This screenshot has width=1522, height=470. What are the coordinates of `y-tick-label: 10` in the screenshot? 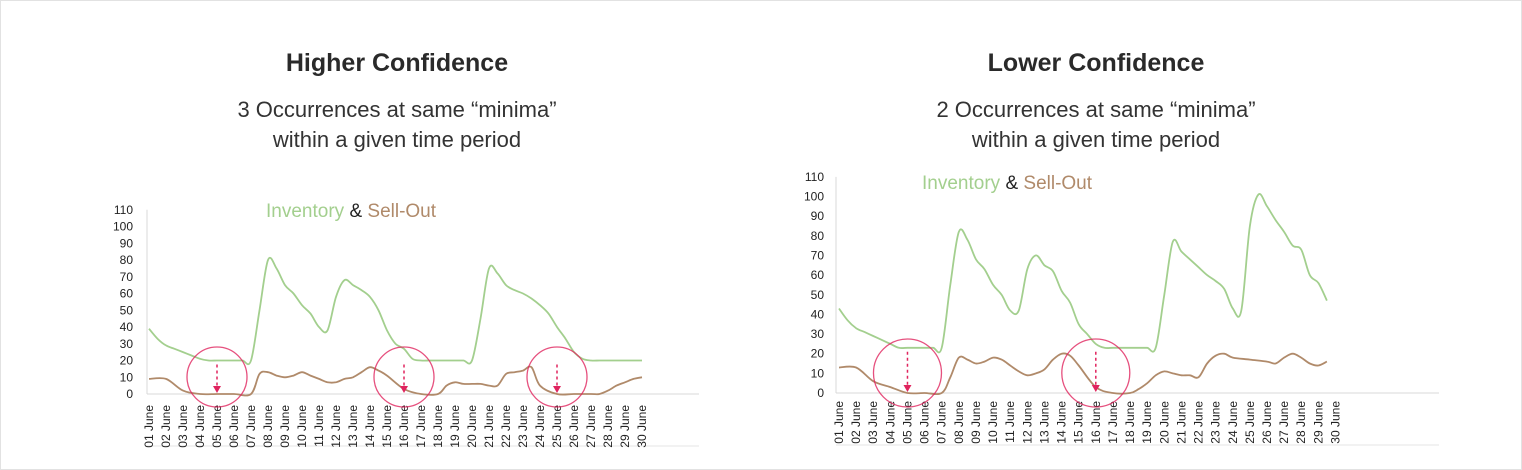 It's located at (127, 377).